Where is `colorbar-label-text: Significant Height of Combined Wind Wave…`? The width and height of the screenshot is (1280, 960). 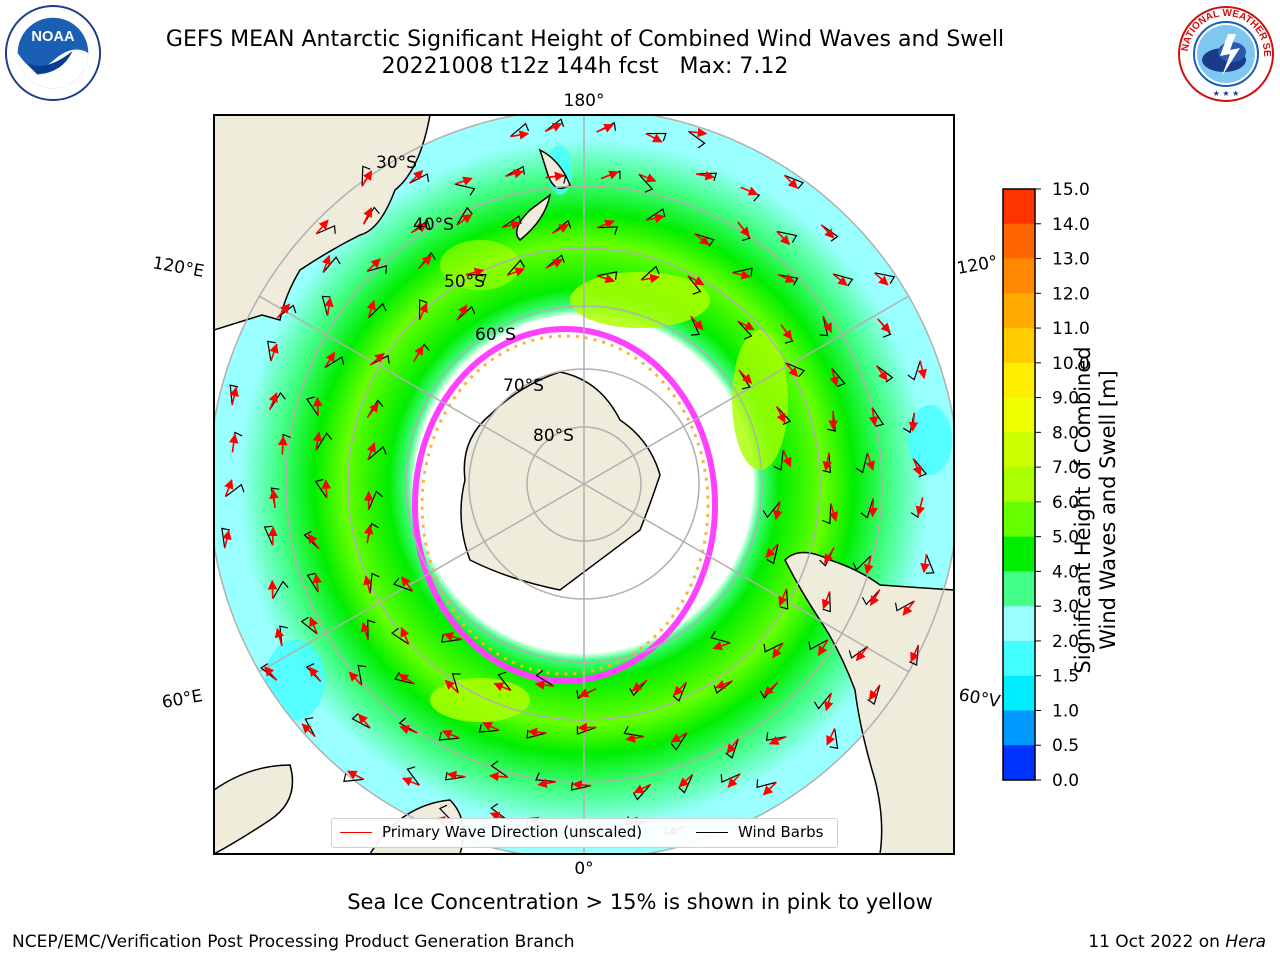 colorbar-label-text: Significant Height of Combined Wind Wave… is located at coordinates (1095, 510).